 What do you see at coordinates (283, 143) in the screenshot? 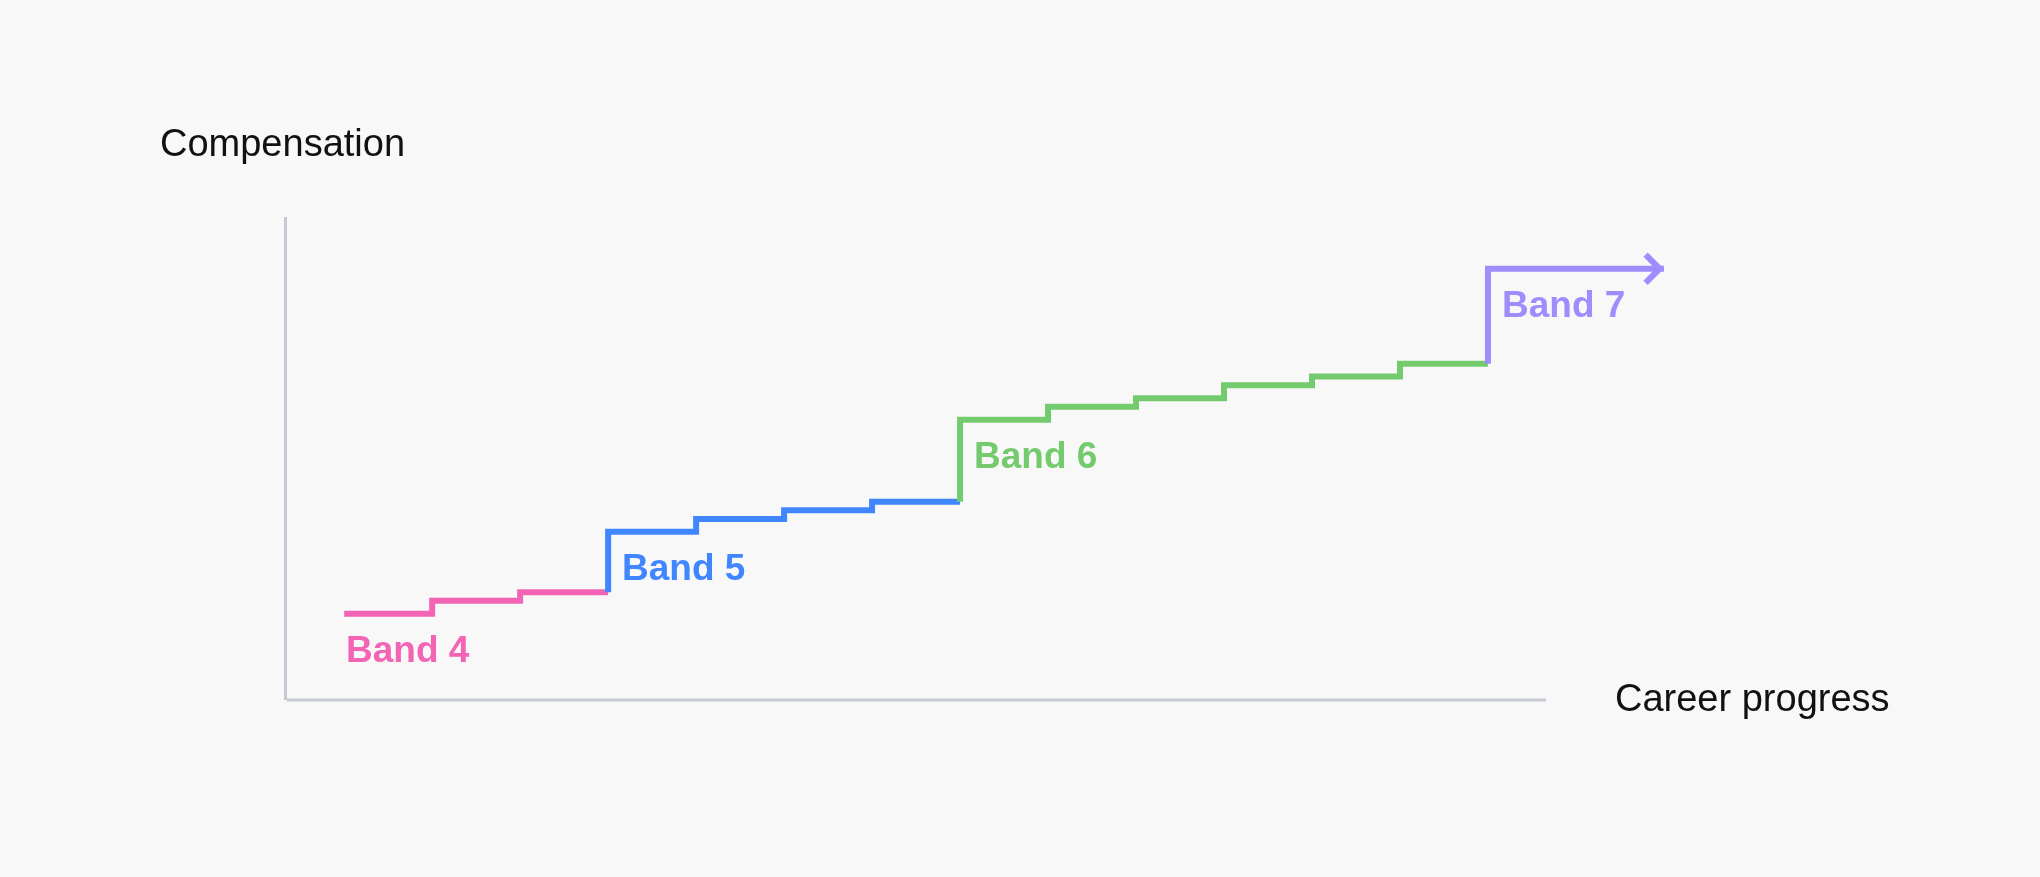
I see `y-axis-title: Compensation` at bounding box center [283, 143].